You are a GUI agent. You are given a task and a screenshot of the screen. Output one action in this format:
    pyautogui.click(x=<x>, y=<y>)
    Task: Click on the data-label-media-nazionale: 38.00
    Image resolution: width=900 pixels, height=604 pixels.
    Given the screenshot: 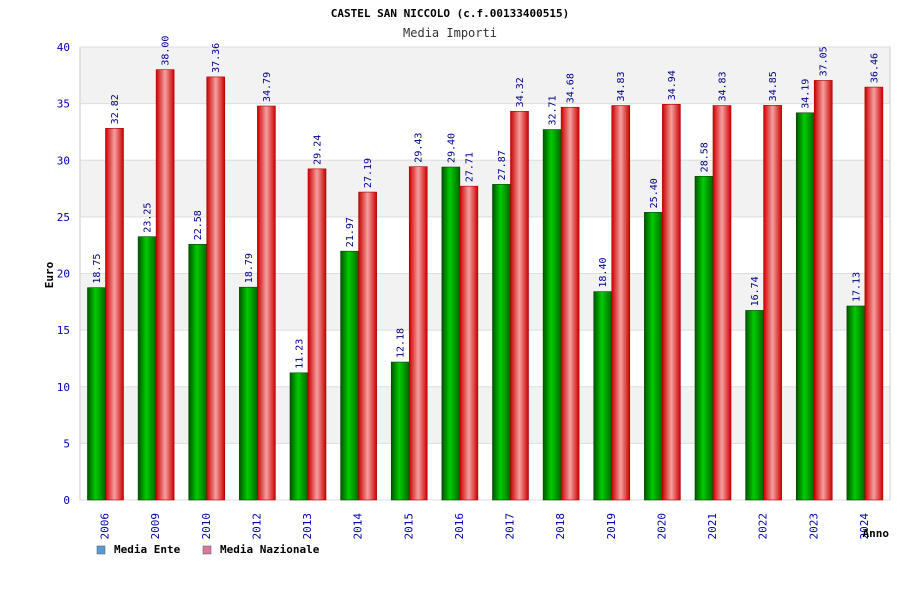 What is the action you would take?
    pyautogui.click(x=166, y=51)
    